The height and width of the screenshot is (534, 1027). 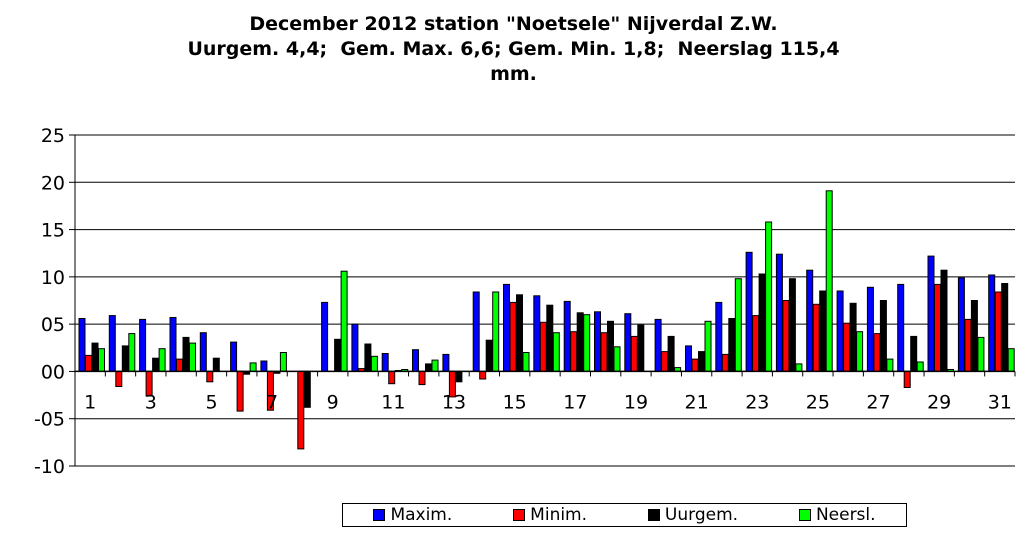 What do you see at coordinates (697, 402) in the screenshot?
I see `x-tick-label: 21` at bounding box center [697, 402].